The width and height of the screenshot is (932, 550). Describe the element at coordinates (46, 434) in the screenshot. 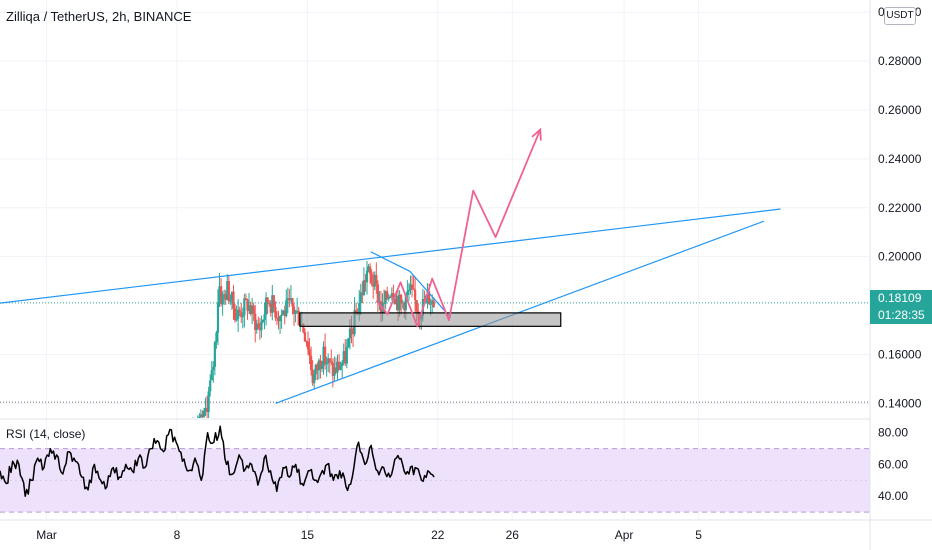

I see `rsi-indicator-label: RSI (14, close)` at that location.